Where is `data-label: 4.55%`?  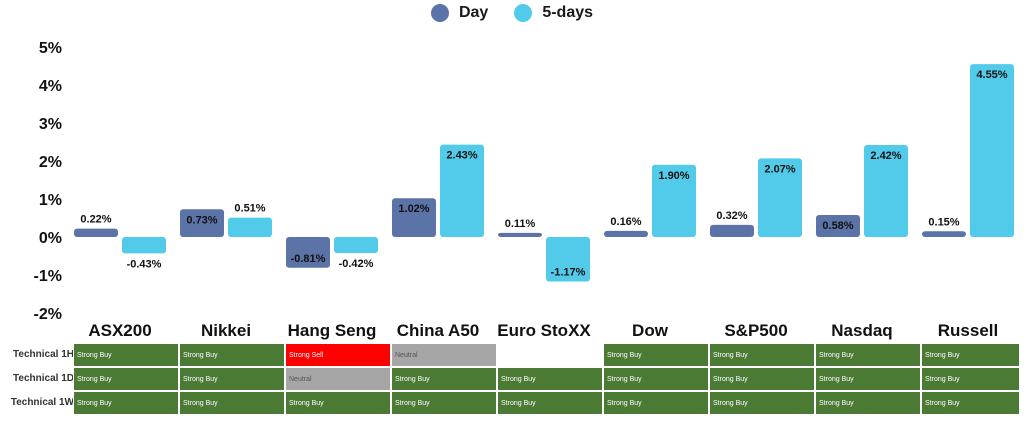
data-label: 4.55% is located at coordinates (991, 75).